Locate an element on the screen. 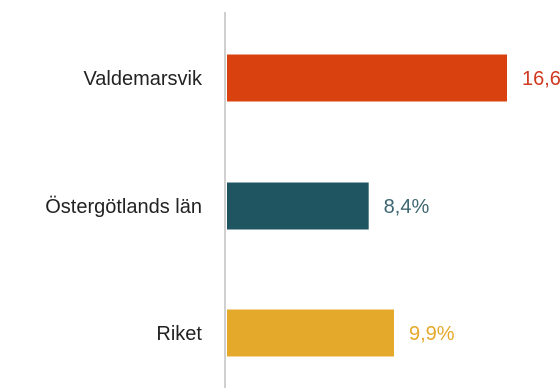 Image resolution: width=560 pixels, height=390 pixels. value-label-2: 9,9% is located at coordinates (432, 334).